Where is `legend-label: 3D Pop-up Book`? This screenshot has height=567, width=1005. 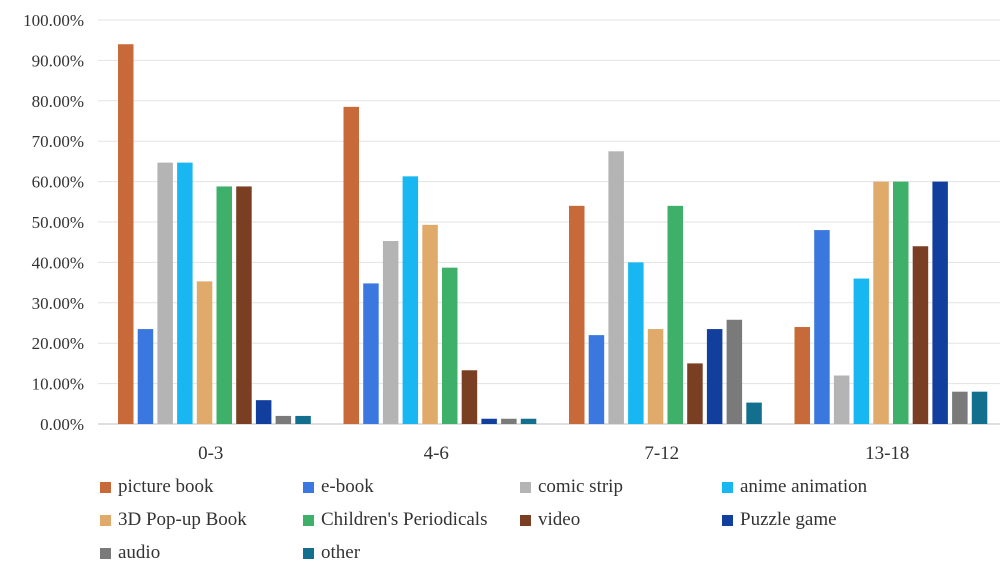 legend-label: 3D Pop-up Book is located at coordinates (182, 519).